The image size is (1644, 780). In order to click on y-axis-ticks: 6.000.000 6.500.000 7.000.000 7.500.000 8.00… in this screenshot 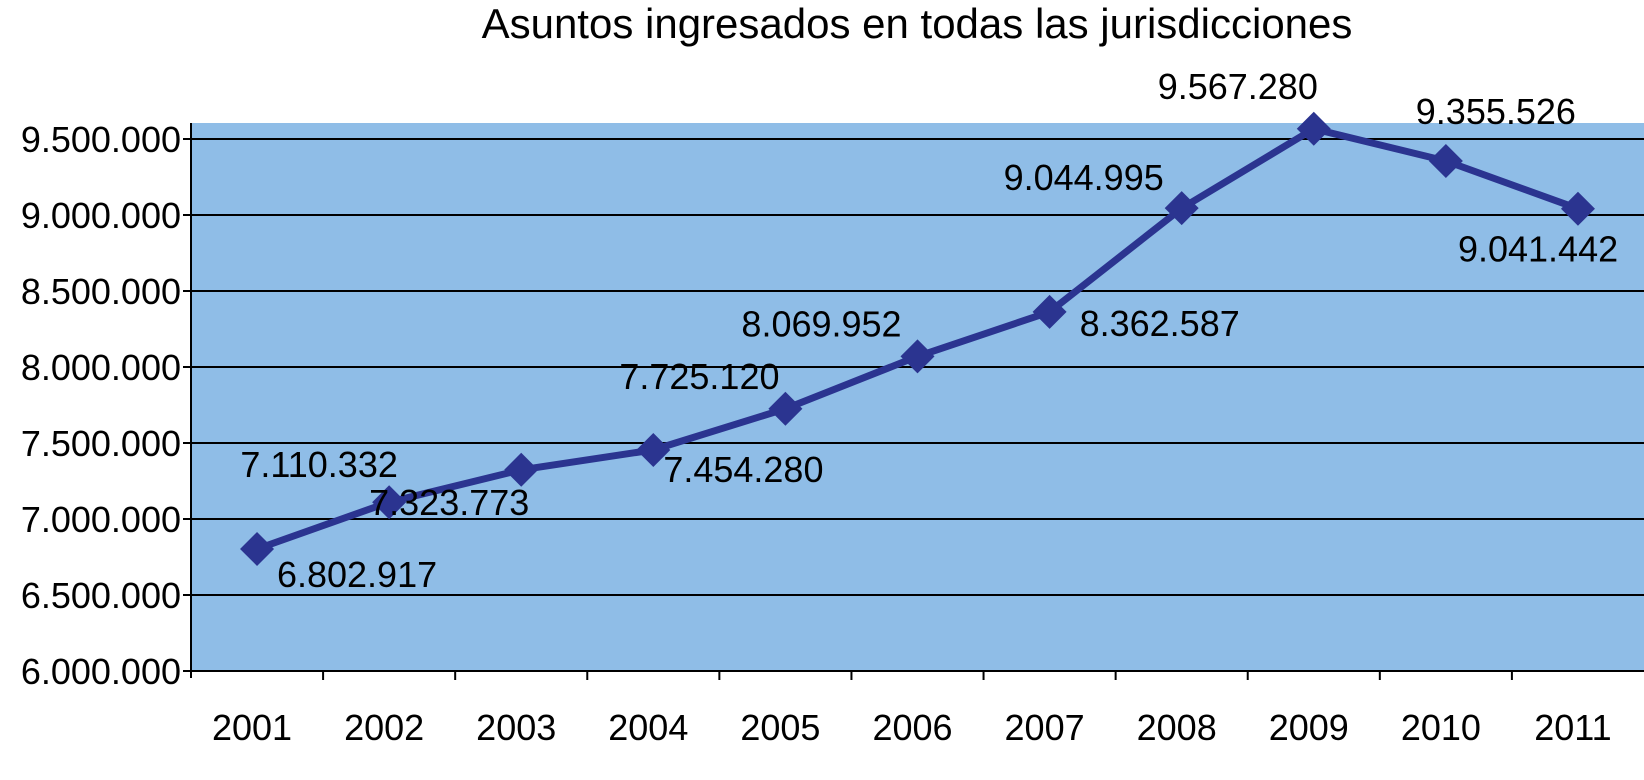, I will do `click(106, 405)`.